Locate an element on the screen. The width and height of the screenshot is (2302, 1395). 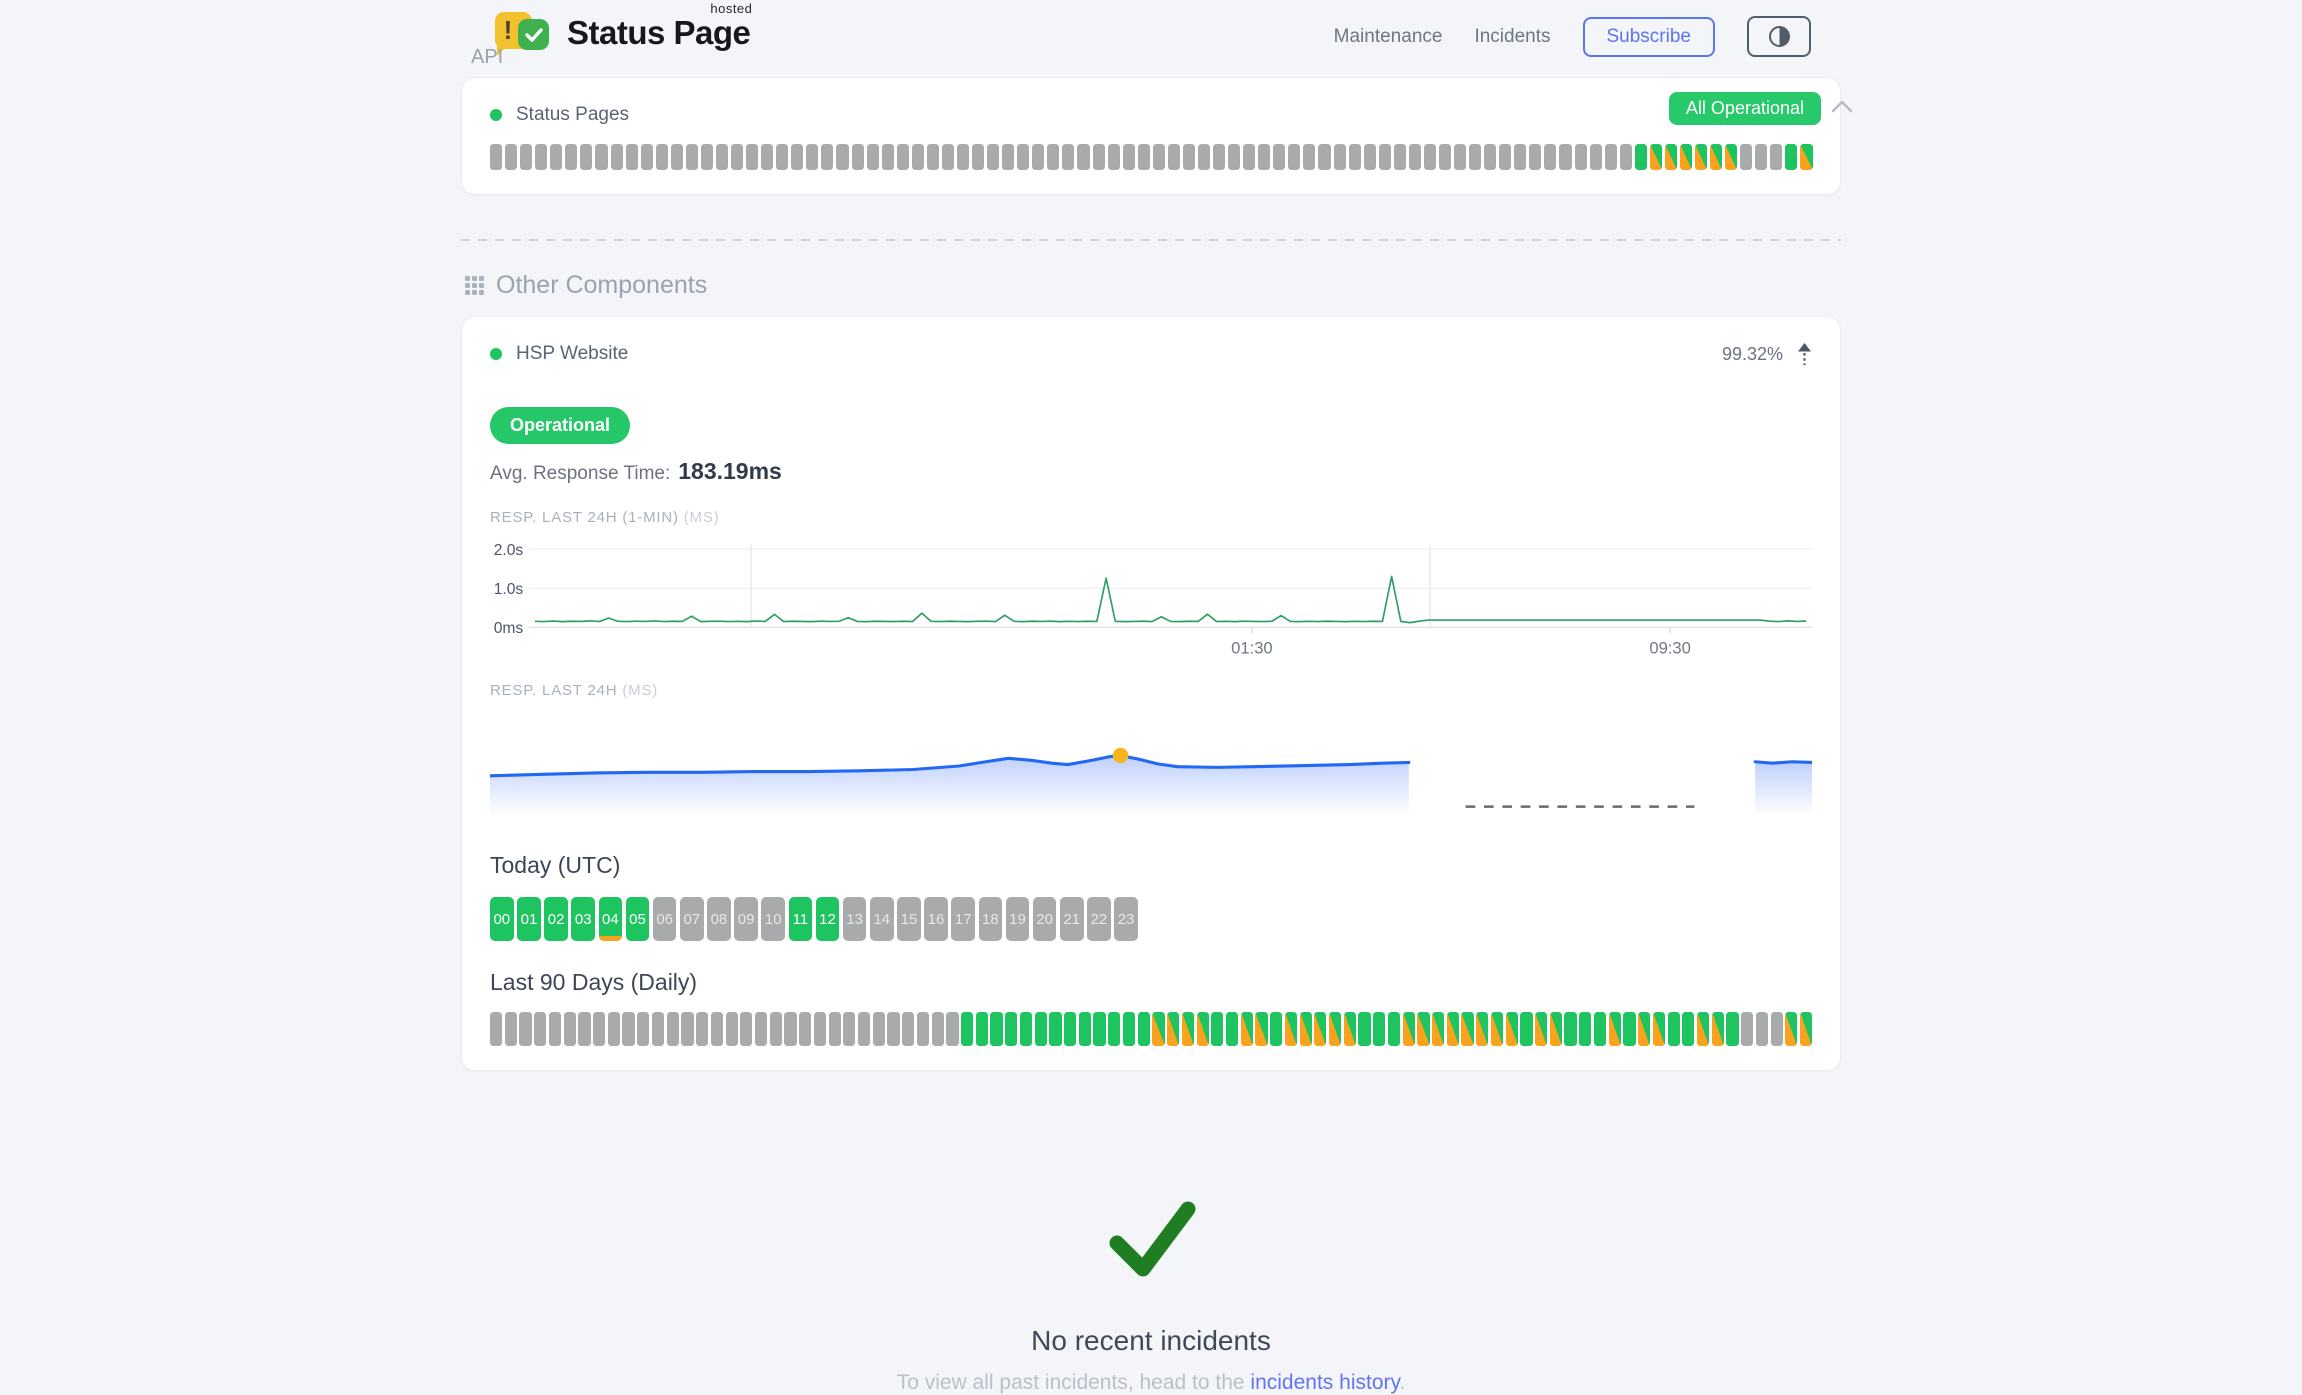
hour-block-20: 20 is located at coordinates (1044, 919).